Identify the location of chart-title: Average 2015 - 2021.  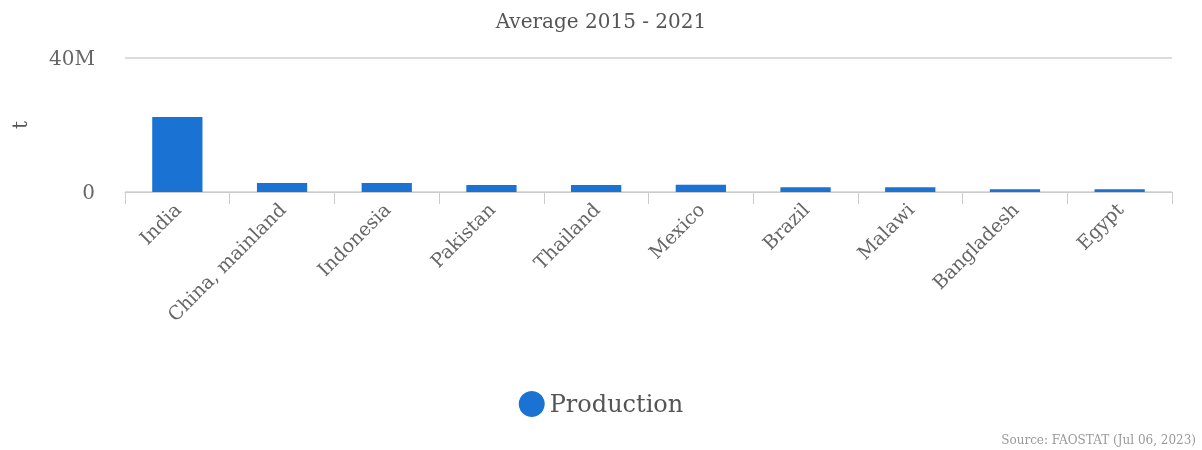
(600, 21).